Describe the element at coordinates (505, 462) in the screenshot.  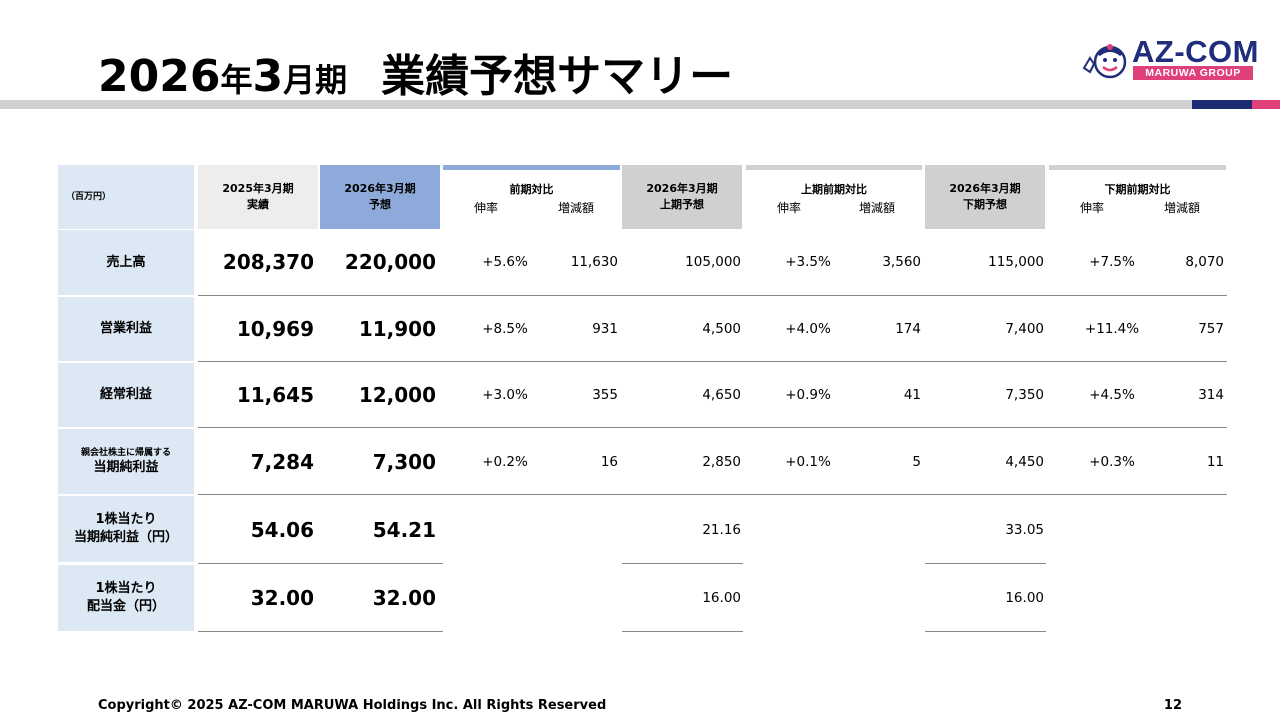
I see `cell-net-yoy-rate: +0.2%` at that location.